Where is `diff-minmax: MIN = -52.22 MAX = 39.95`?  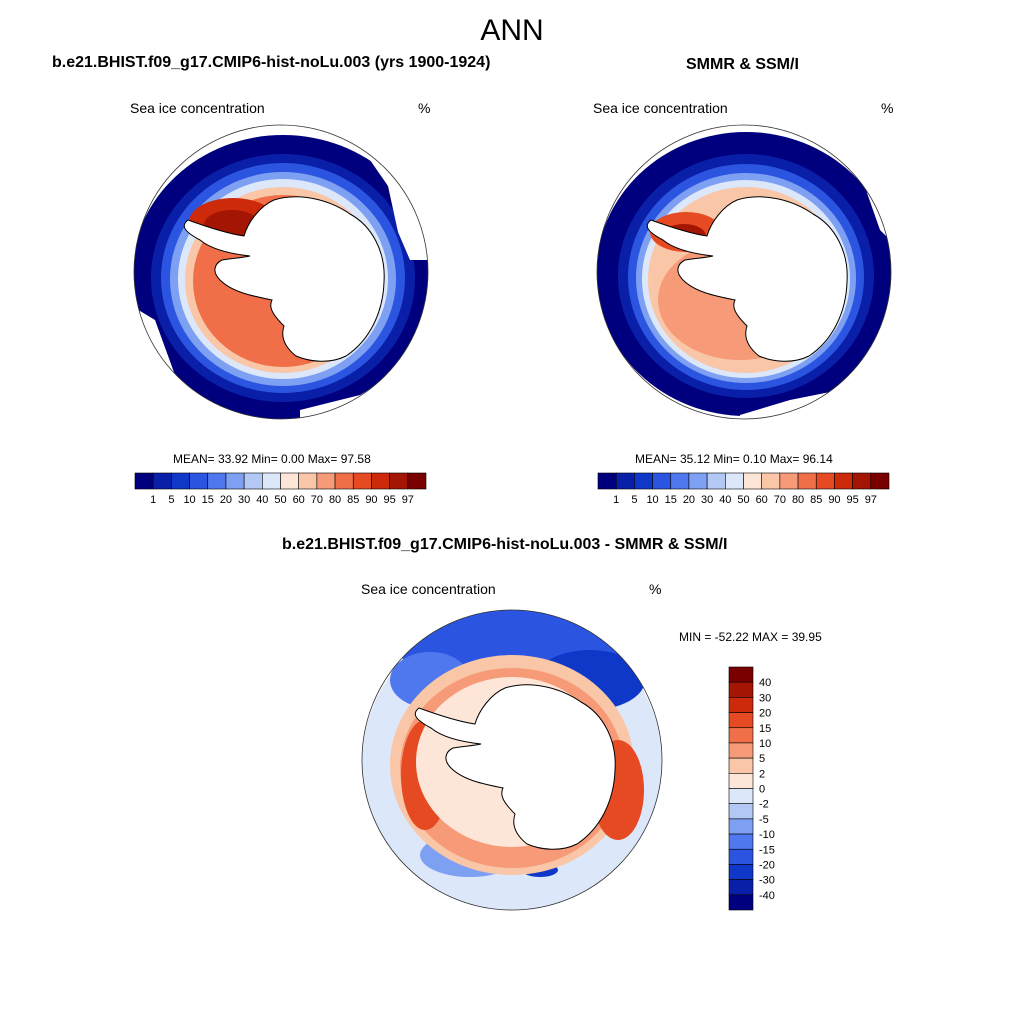 diff-minmax: MIN = -52.22 MAX = 39.95 is located at coordinates (750, 637).